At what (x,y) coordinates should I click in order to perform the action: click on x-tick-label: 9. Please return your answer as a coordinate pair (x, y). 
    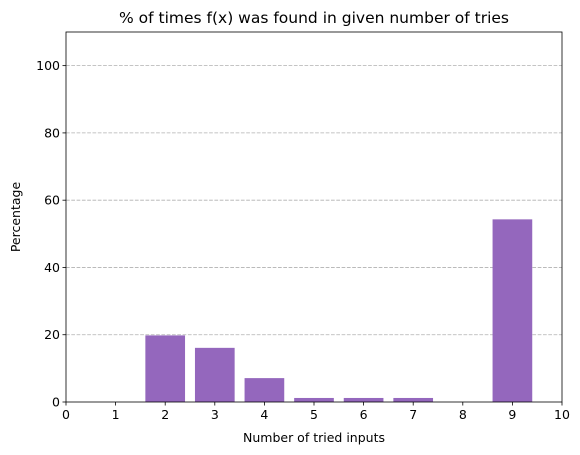
    Looking at the image, I should click on (512, 414).